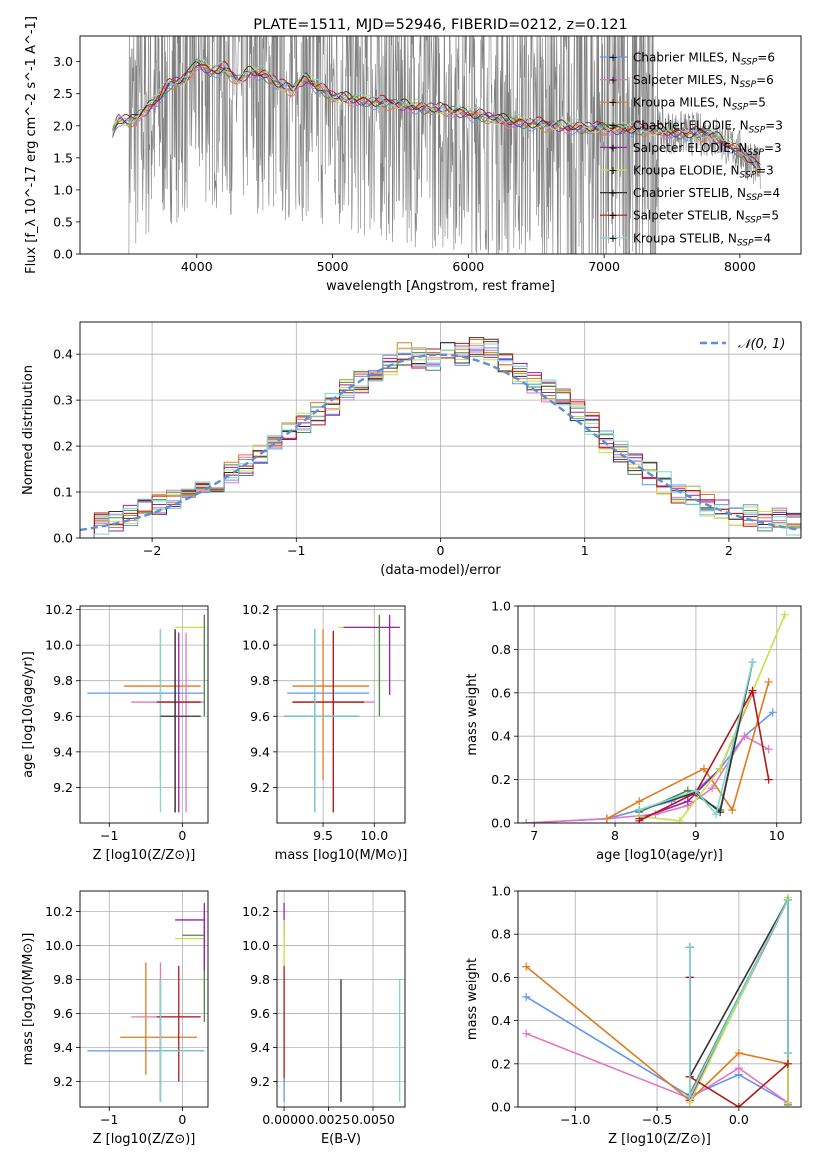 This screenshot has height=1170, width=819. Describe the element at coordinates (501, 934) in the screenshot. I see `y-tick-label: 0.8` at that location.